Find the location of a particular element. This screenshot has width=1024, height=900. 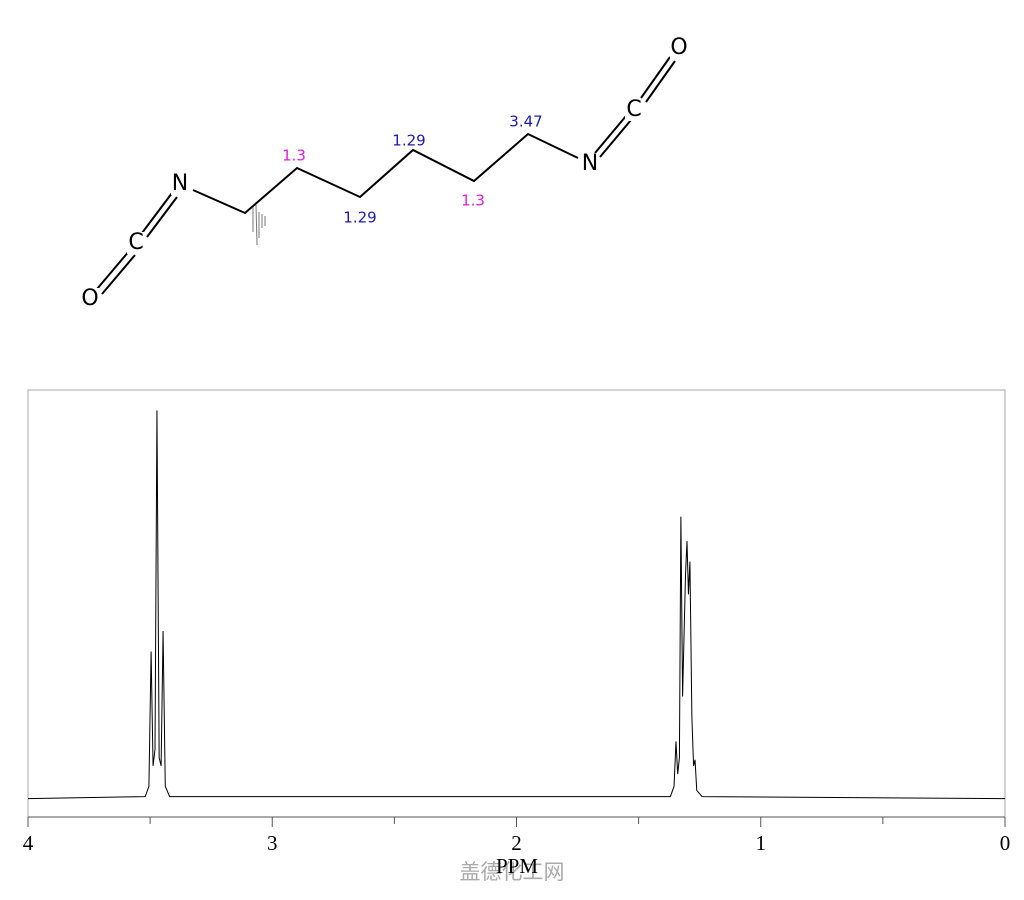

x-tick-label: 1 is located at coordinates (761, 843).